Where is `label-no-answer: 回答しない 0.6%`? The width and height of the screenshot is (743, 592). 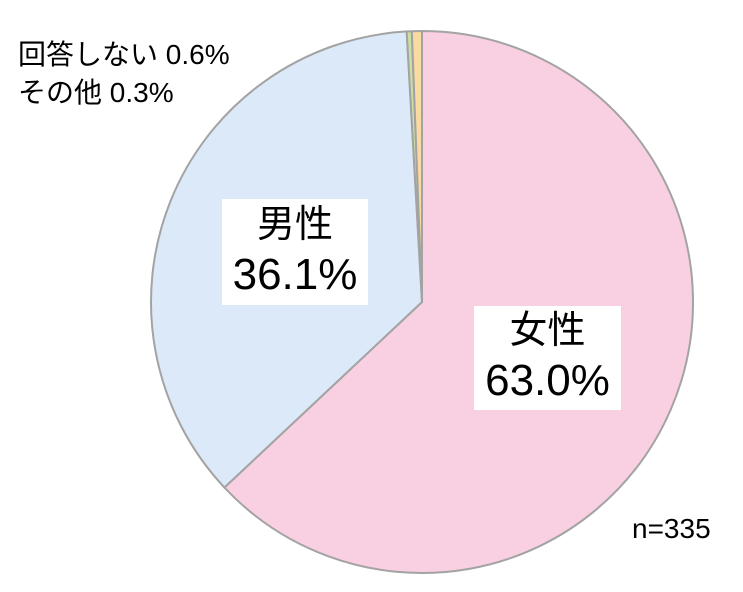
label-no-answer: 回答しない 0.6% is located at coordinates (124, 54).